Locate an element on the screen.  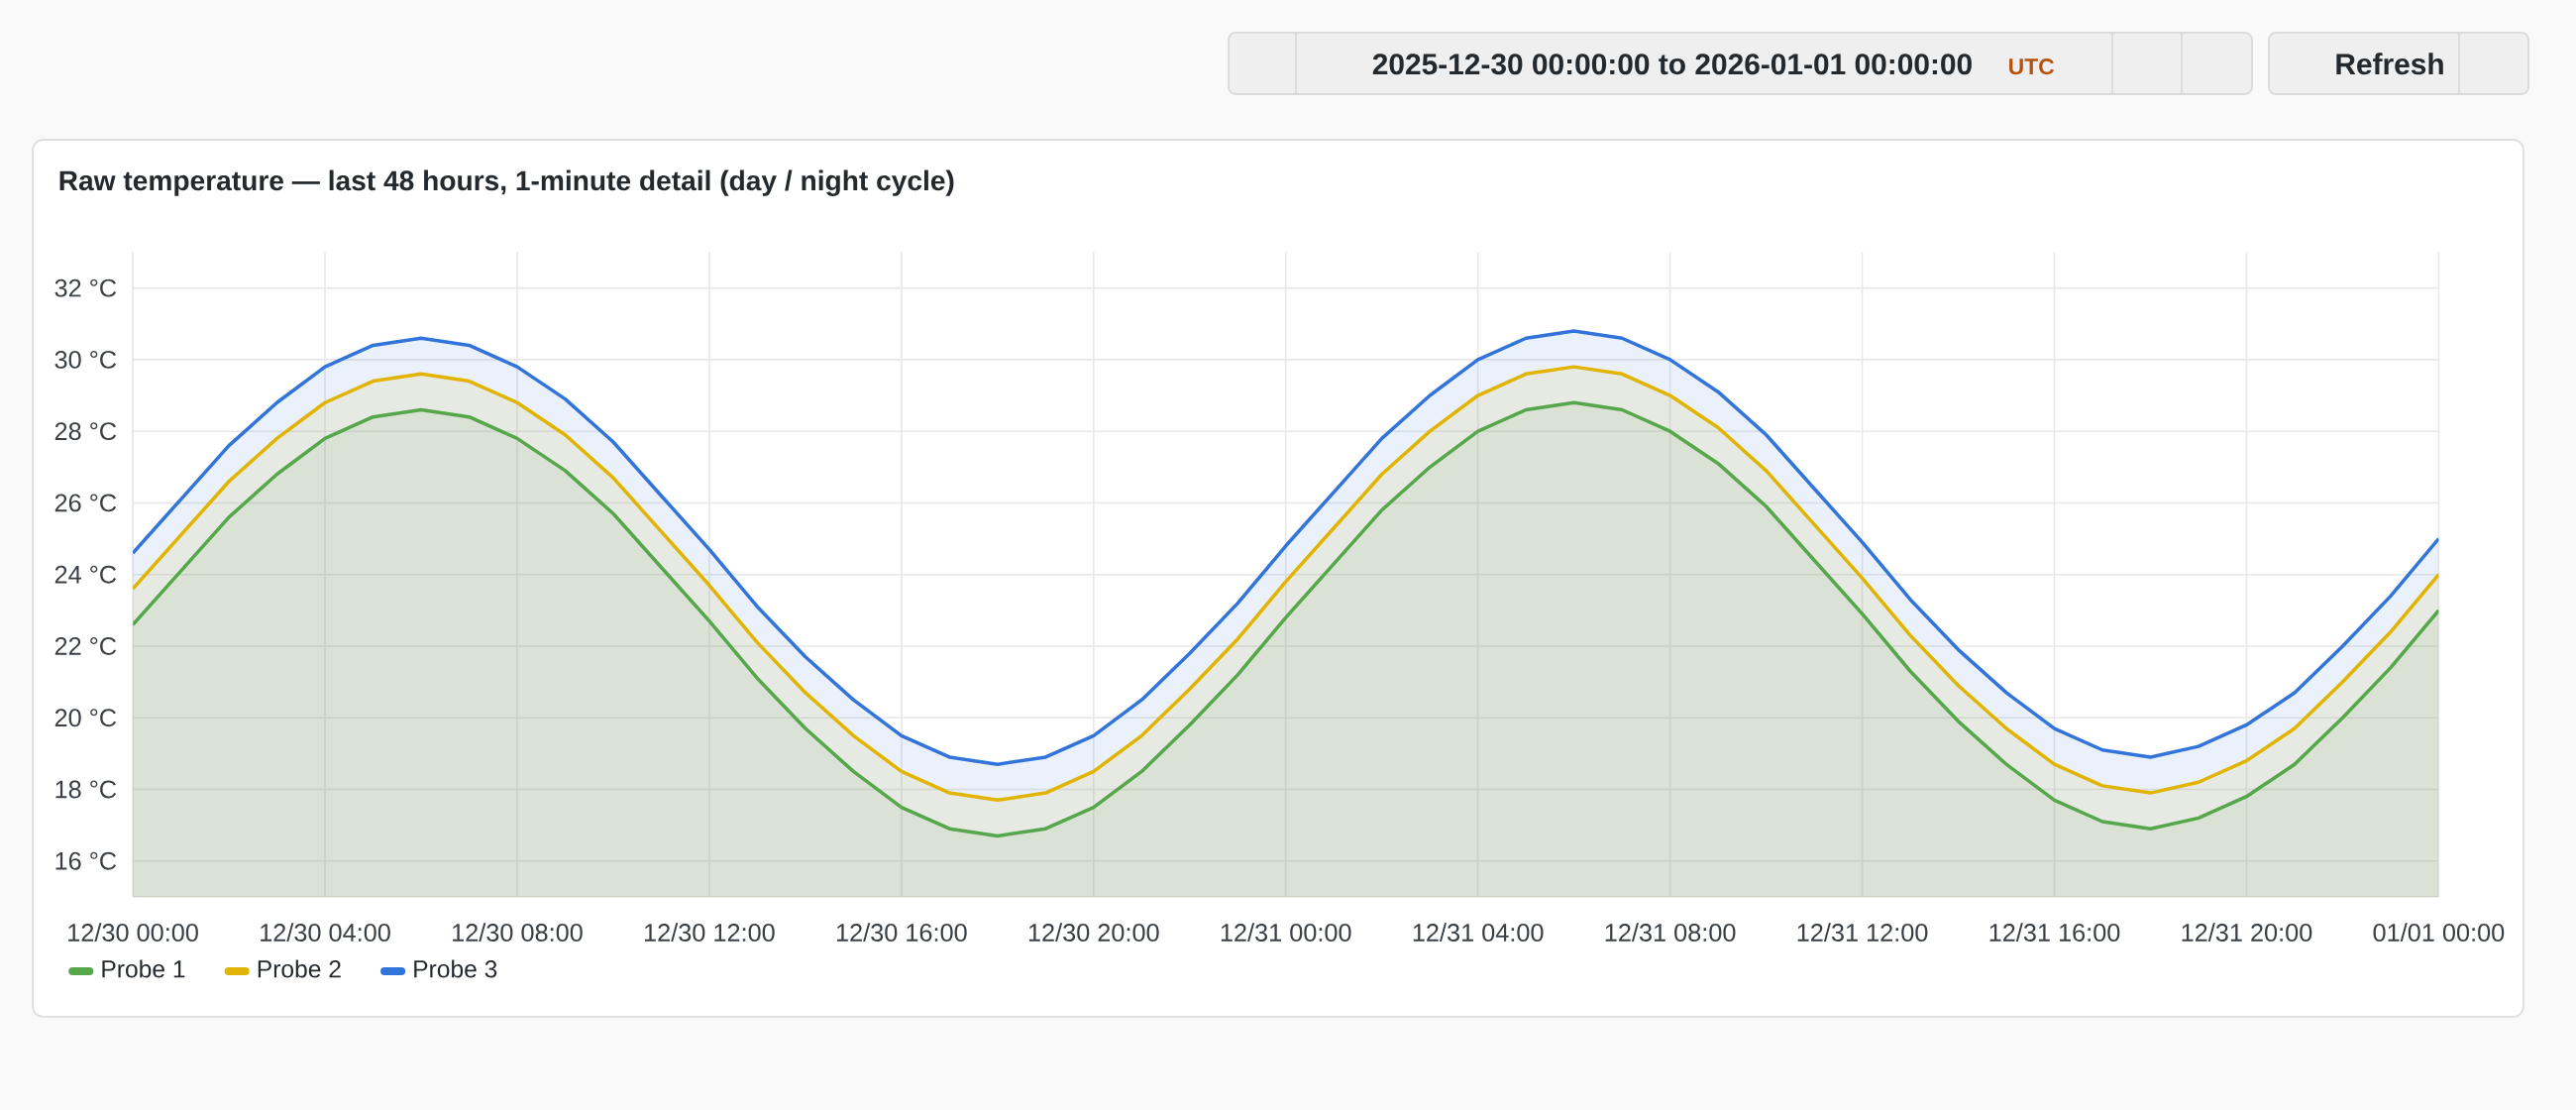
y-tick-label: 16 °C is located at coordinates (86, 860).